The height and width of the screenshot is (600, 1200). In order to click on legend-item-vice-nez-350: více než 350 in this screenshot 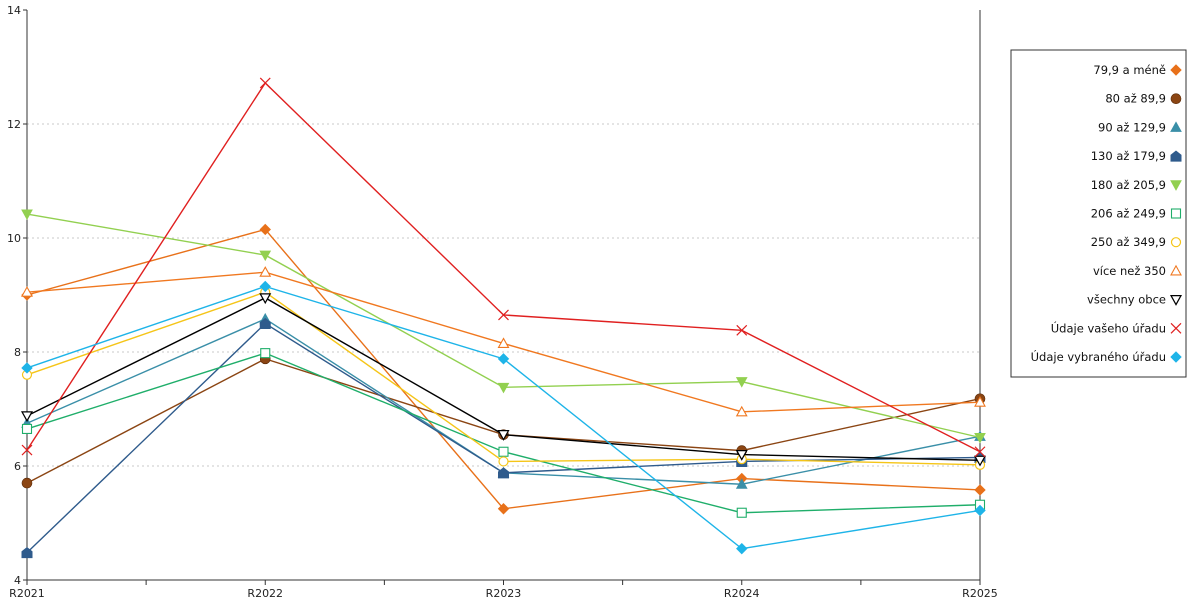, I will do `click(1137, 271)`.